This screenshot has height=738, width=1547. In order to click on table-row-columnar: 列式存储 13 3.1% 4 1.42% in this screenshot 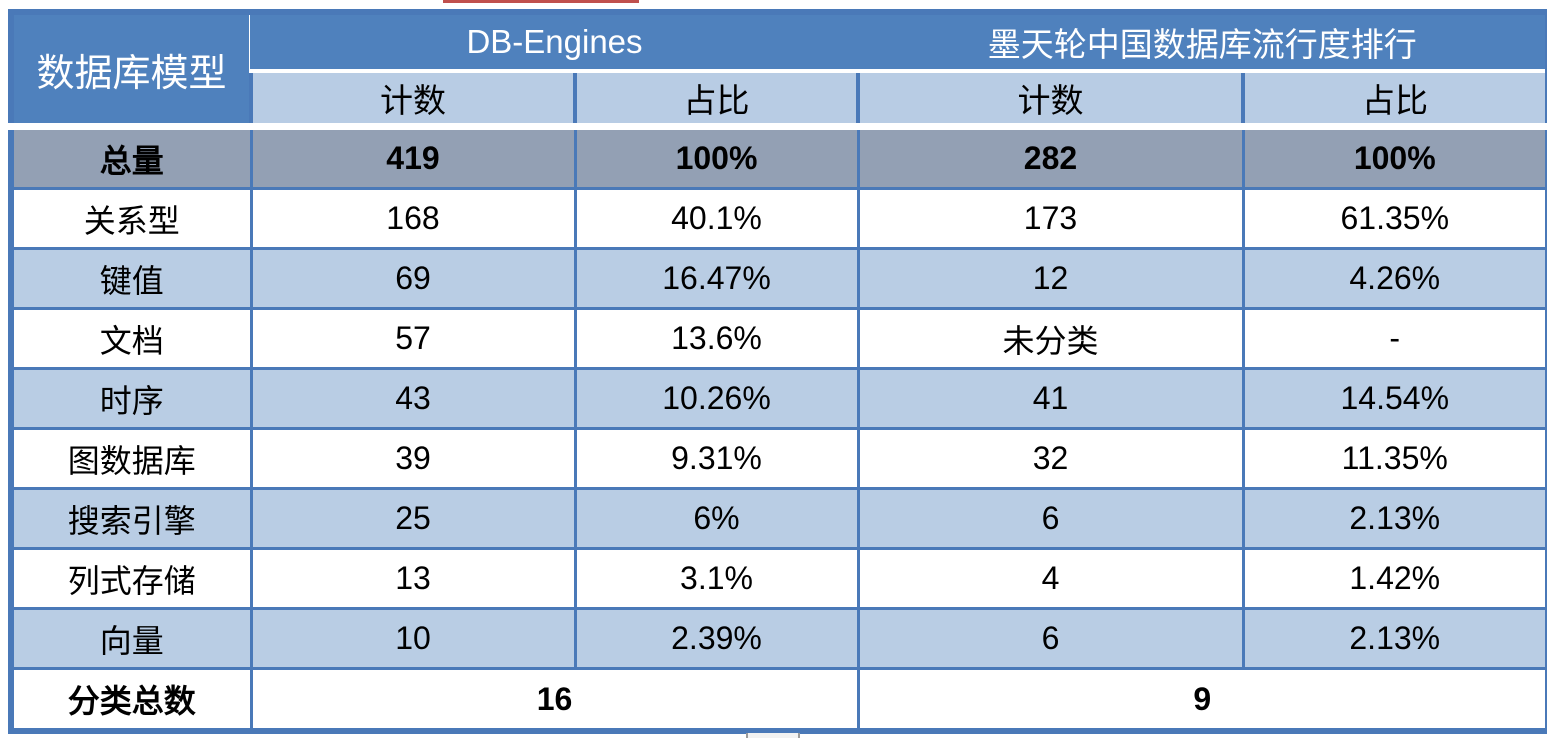, I will do `click(778, 578)`.